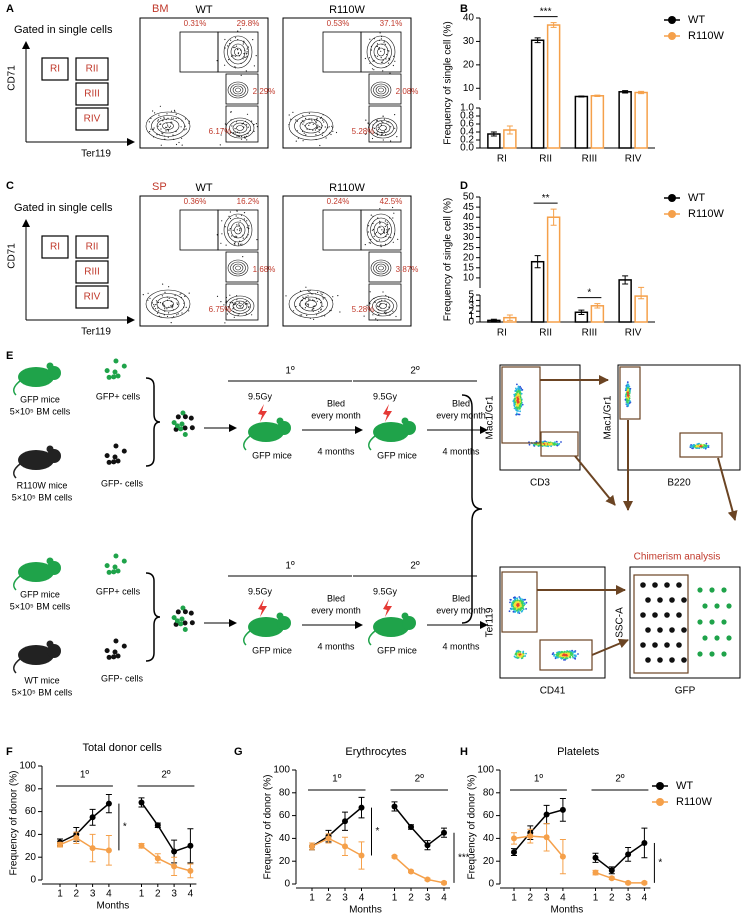 The image size is (743, 921). I want to click on gate-percentage: 2.08%, so click(407, 91).